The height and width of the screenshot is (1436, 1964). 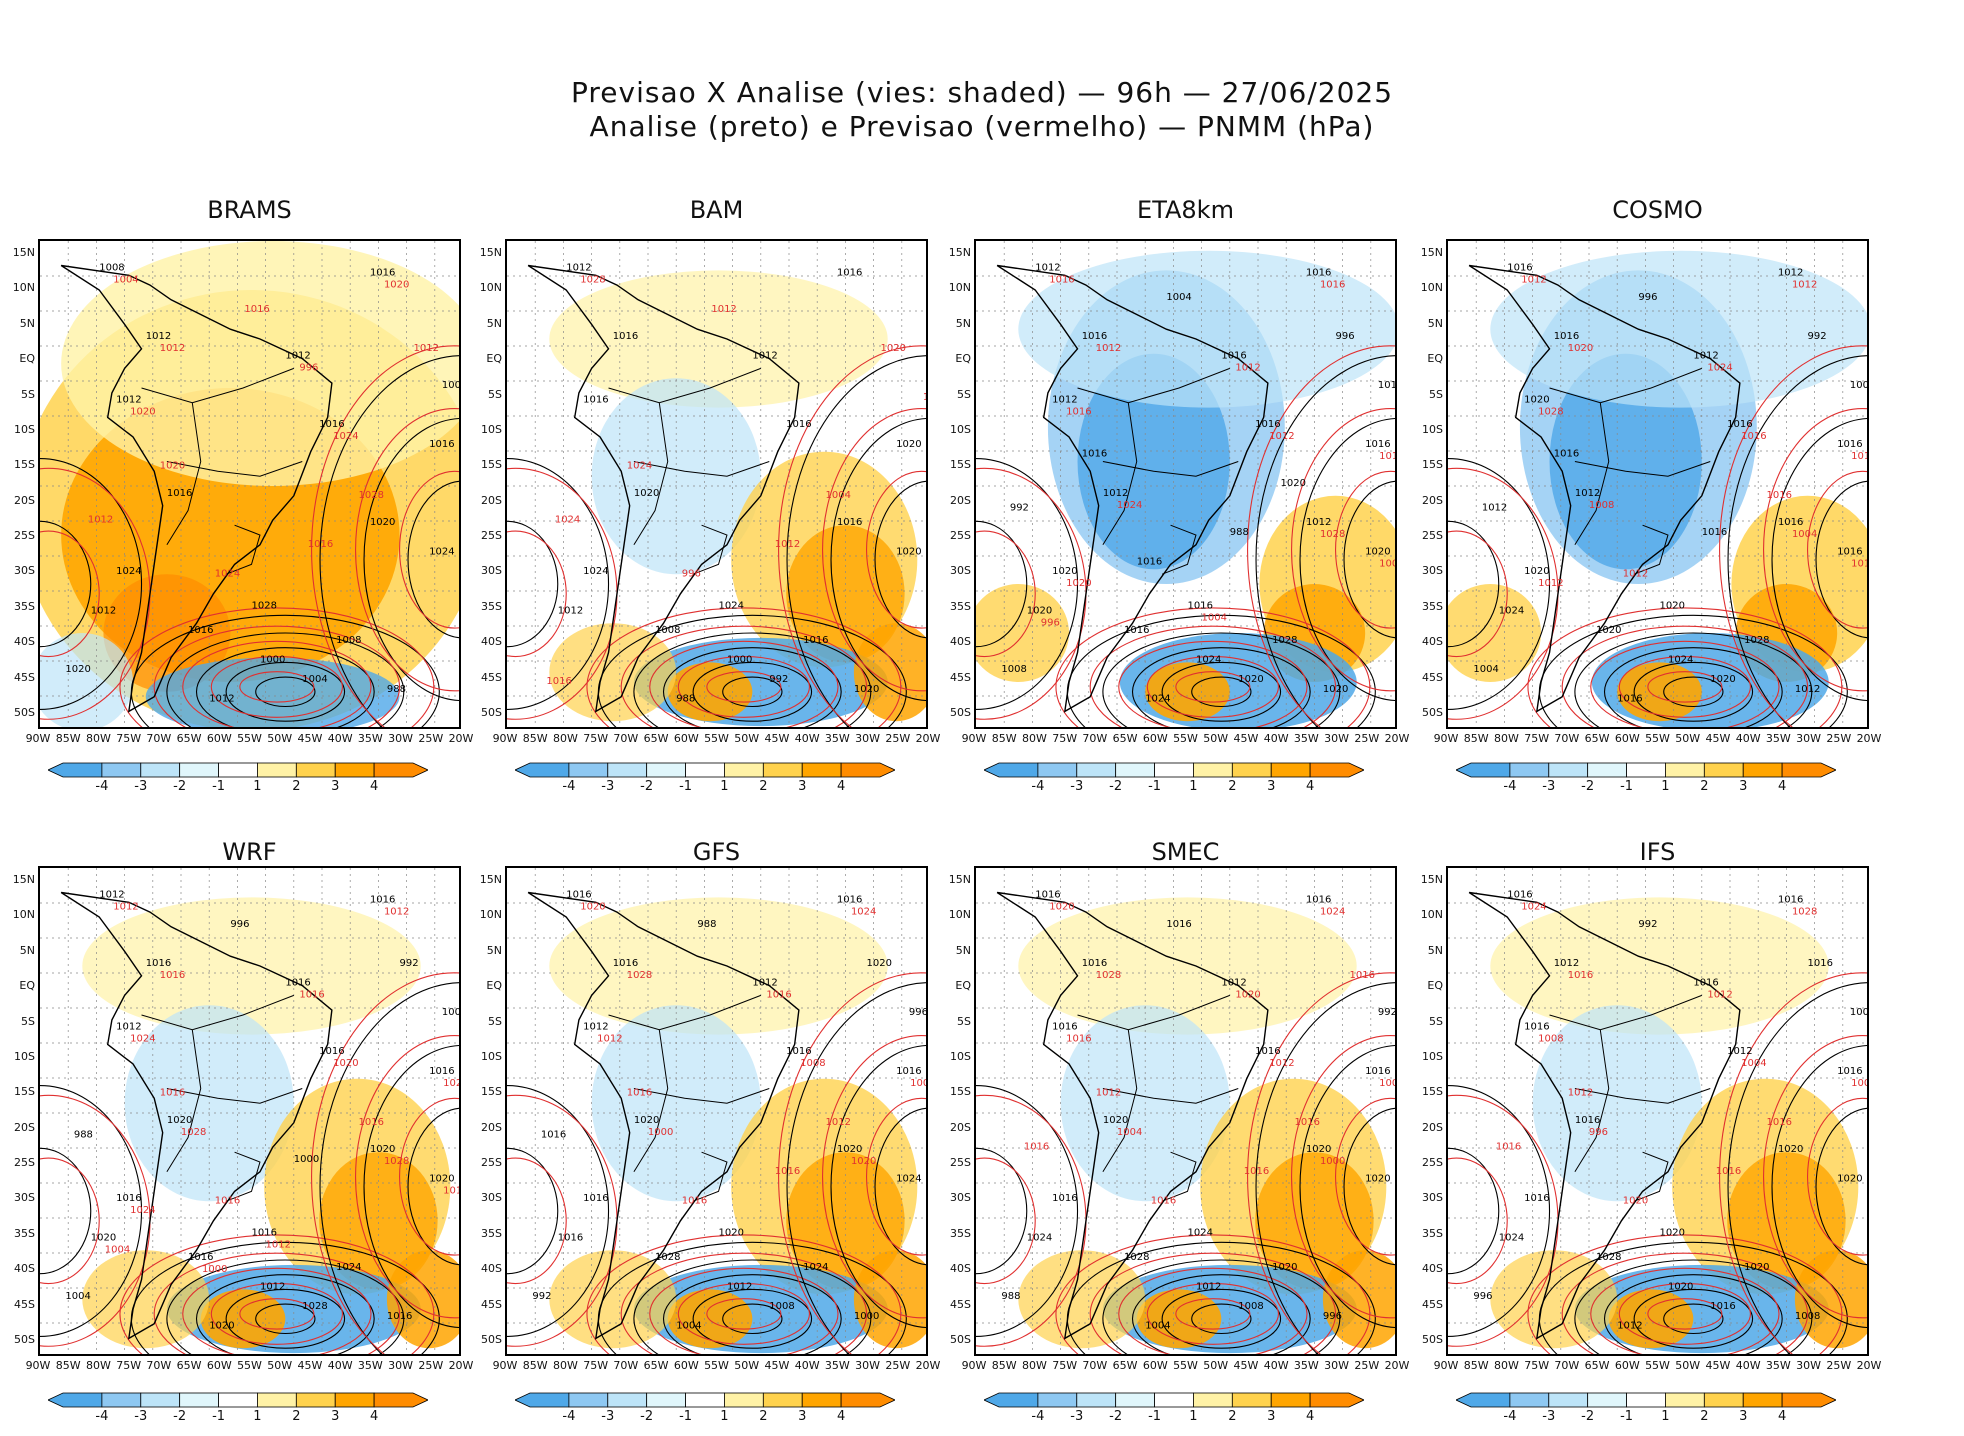 I want to click on isobar-label-analysis: 1028, so click(x=667, y=1257).